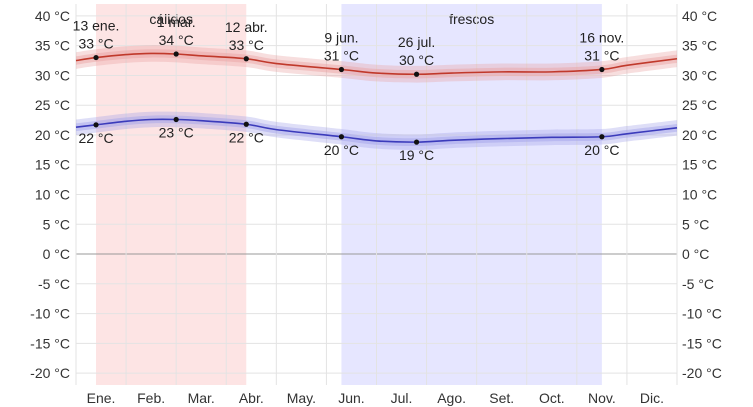  I want to click on y-tick-left: 15 °C, so click(52, 165).